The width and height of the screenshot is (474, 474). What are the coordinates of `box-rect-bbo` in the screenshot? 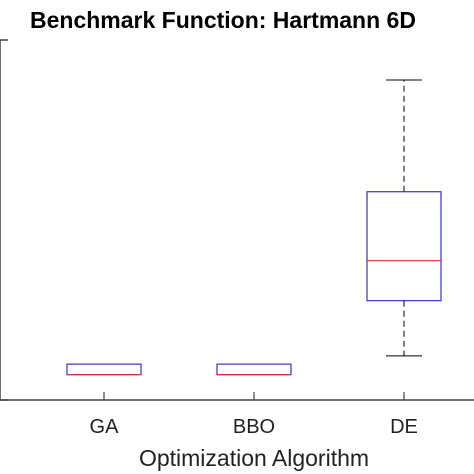 It's located at (254, 369).